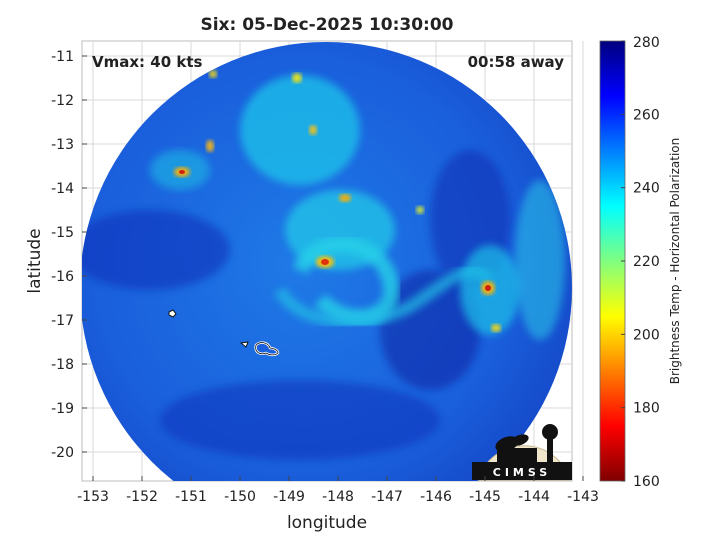 This screenshot has height=540, width=720. Describe the element at coordinates (289, 497) in the screenshot. I see `x-tick-label: -149` at that location.